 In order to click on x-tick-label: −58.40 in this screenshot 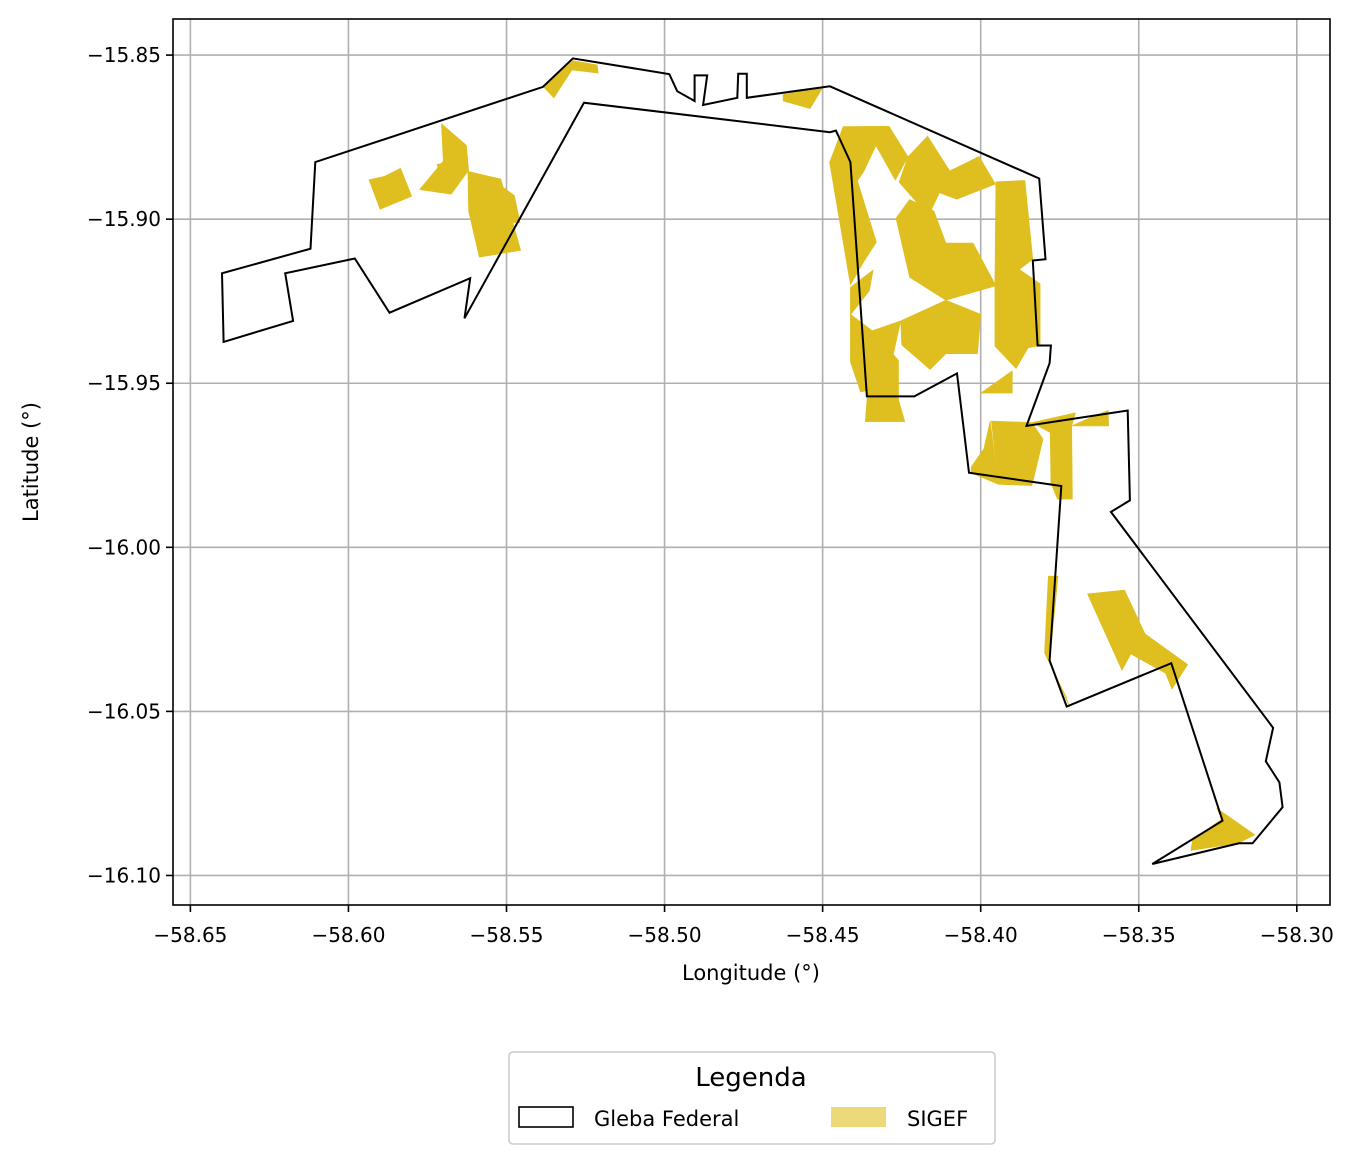, I will do `click(981, 935)`.